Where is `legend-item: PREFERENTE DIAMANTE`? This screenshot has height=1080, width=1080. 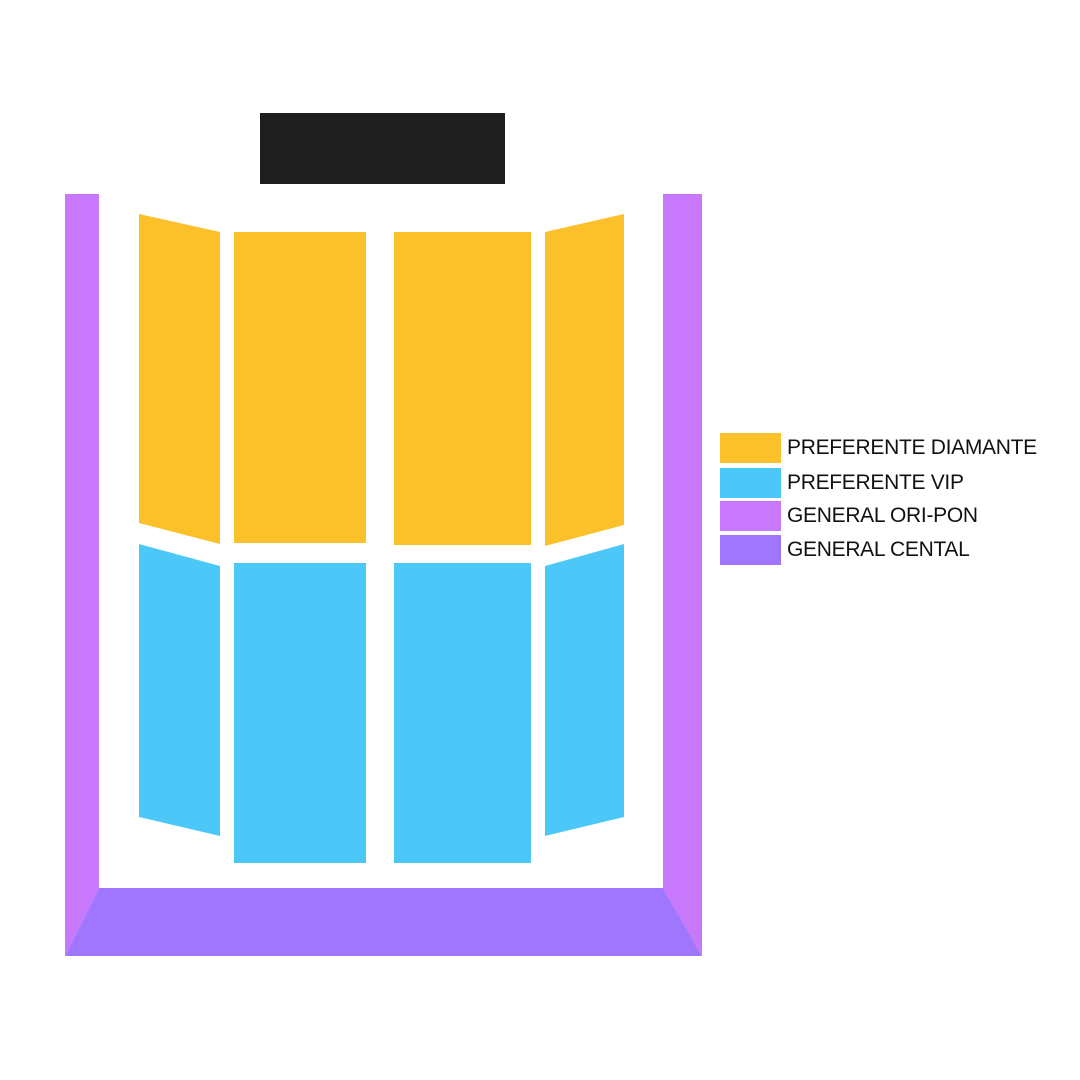
legend-item: PREFERENTE DIAMANTE is located at coordinates (878, 448).